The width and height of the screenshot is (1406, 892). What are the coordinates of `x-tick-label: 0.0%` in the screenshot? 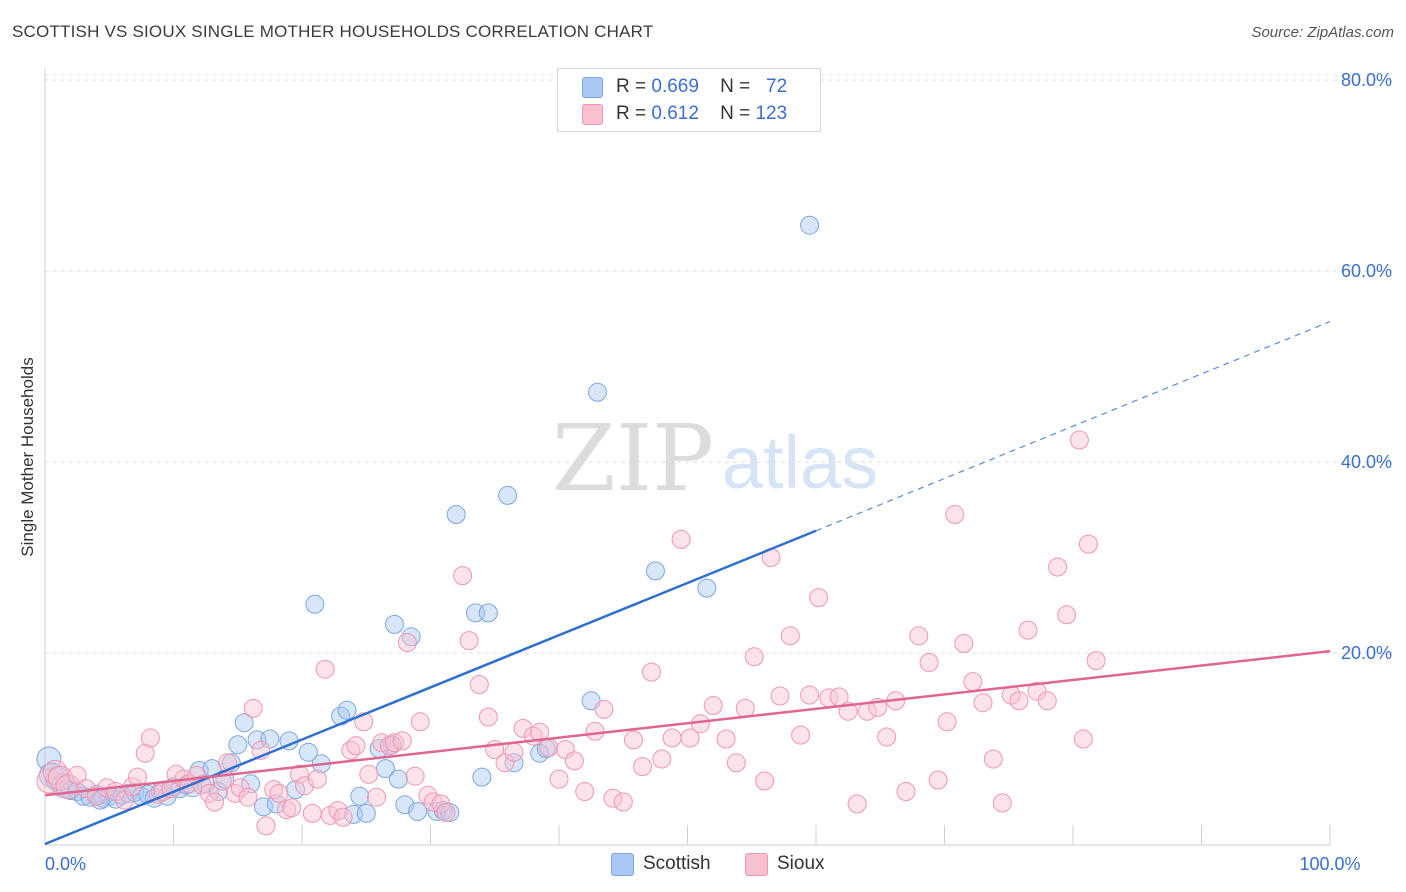 It's located at (65, 864).